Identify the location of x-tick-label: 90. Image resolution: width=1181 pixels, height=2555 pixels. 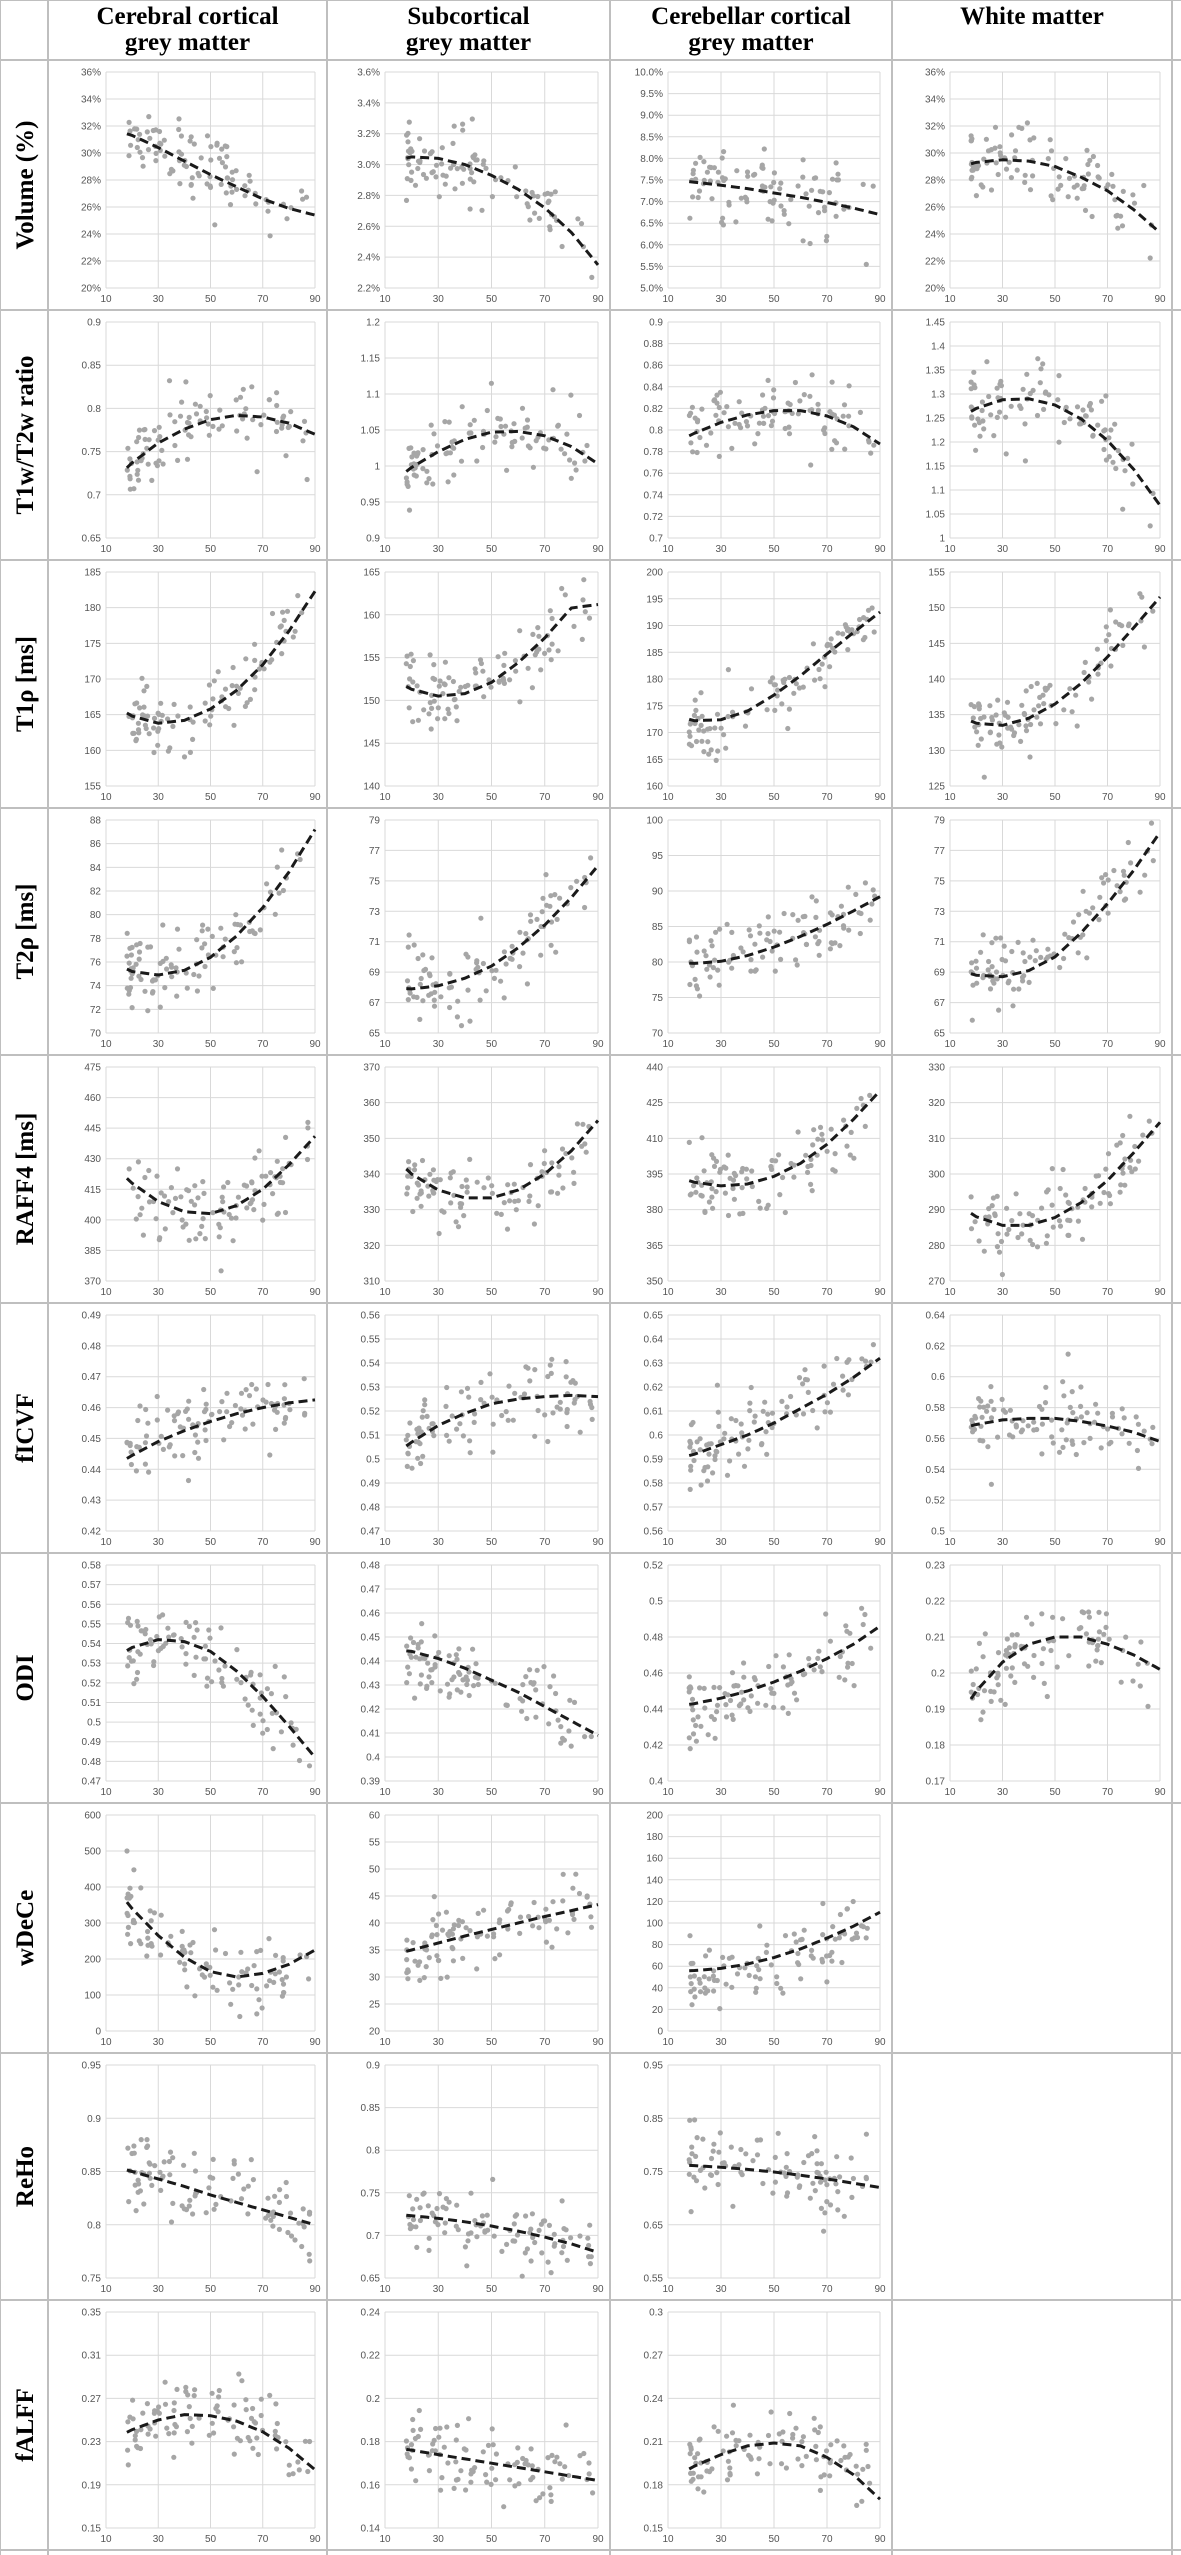
(315, 1292).